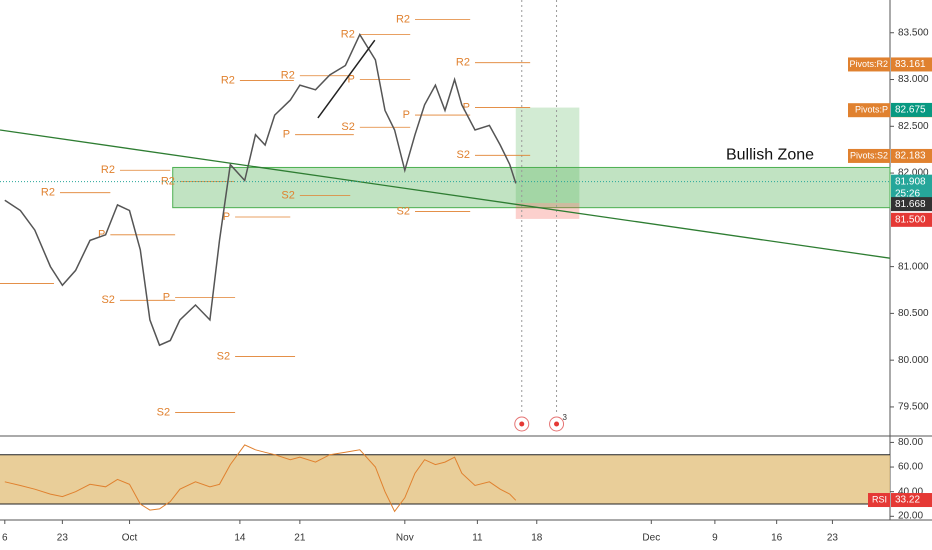 Image resolution: width=932 pixels, height=550 pixels. What do you see at coordinates (871, 110) in the screenshot?
I see `pivot-badge-label: Pivots:P` at bounding box center [871, 110].